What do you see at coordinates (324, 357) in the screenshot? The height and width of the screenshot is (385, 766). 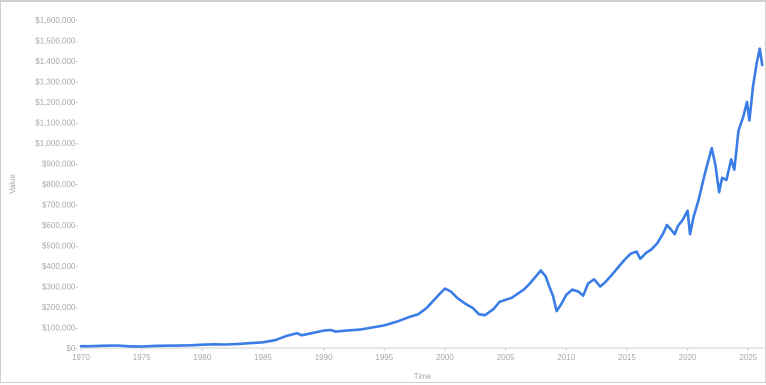 I see `x-tick-label: 1990` at bounding box center [324, 357].